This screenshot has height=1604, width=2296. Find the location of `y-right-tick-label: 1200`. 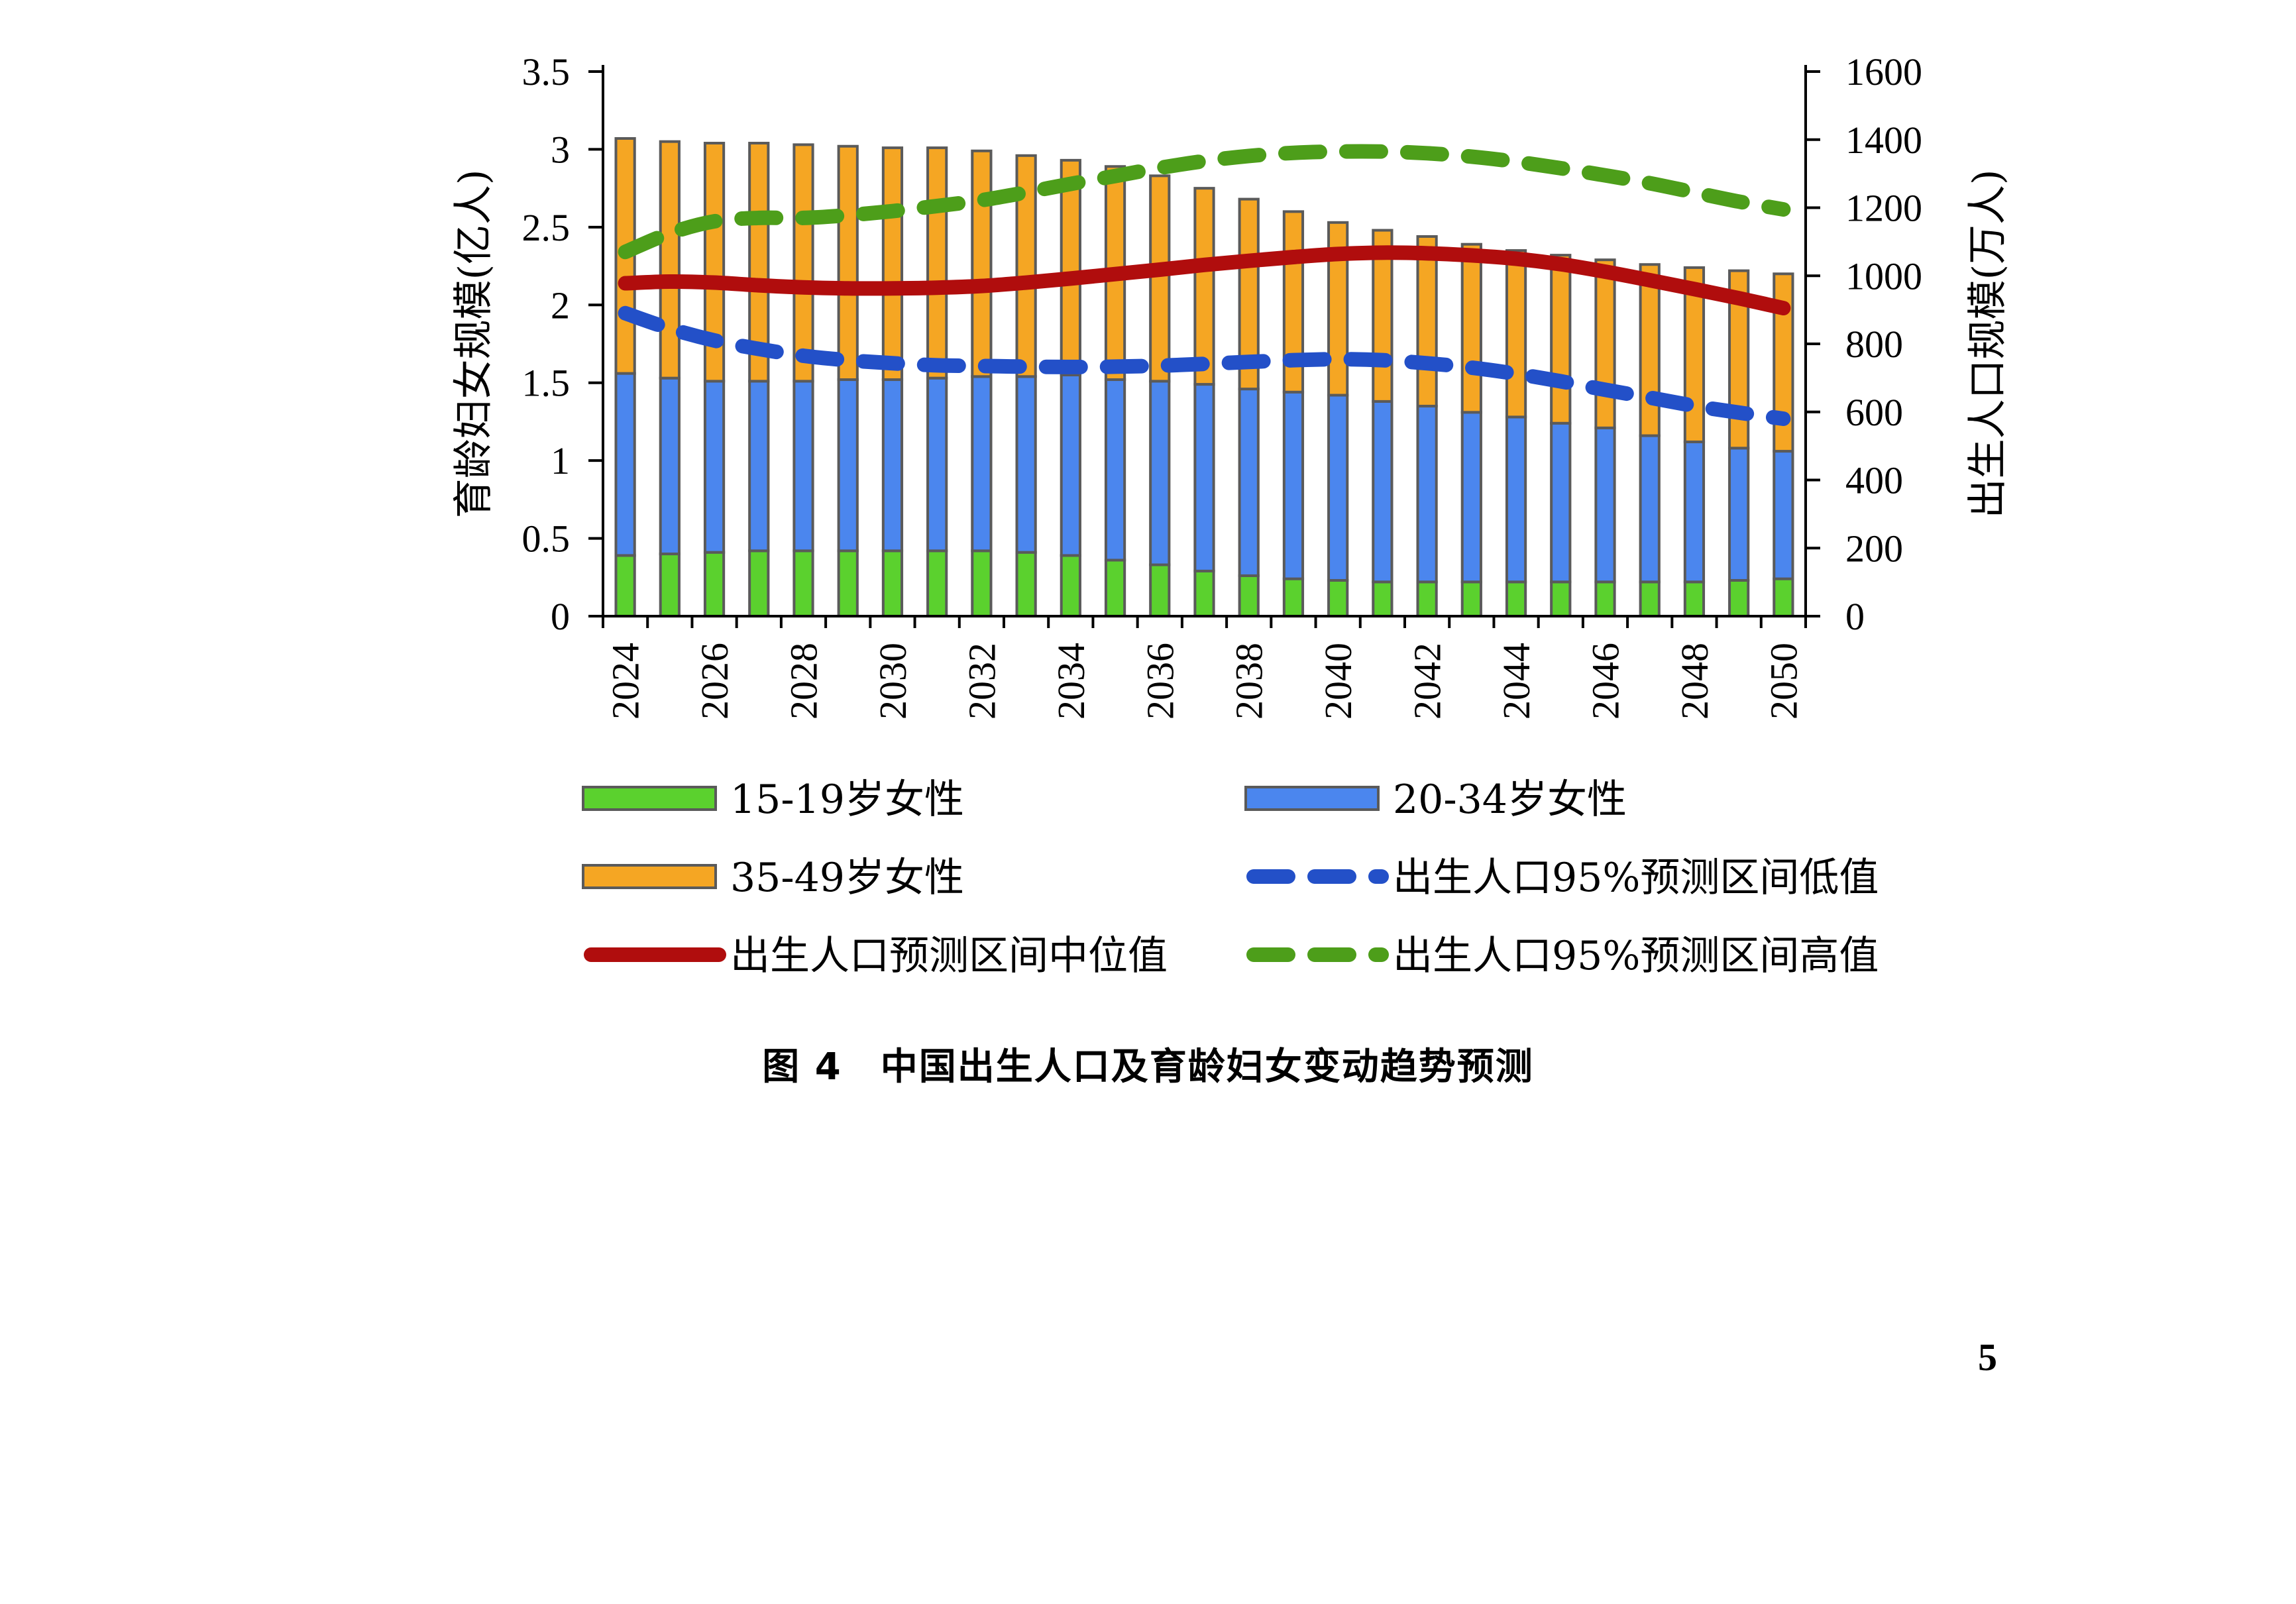

y-right-tick-label: 1200 is located at coordinates (1883, 208).